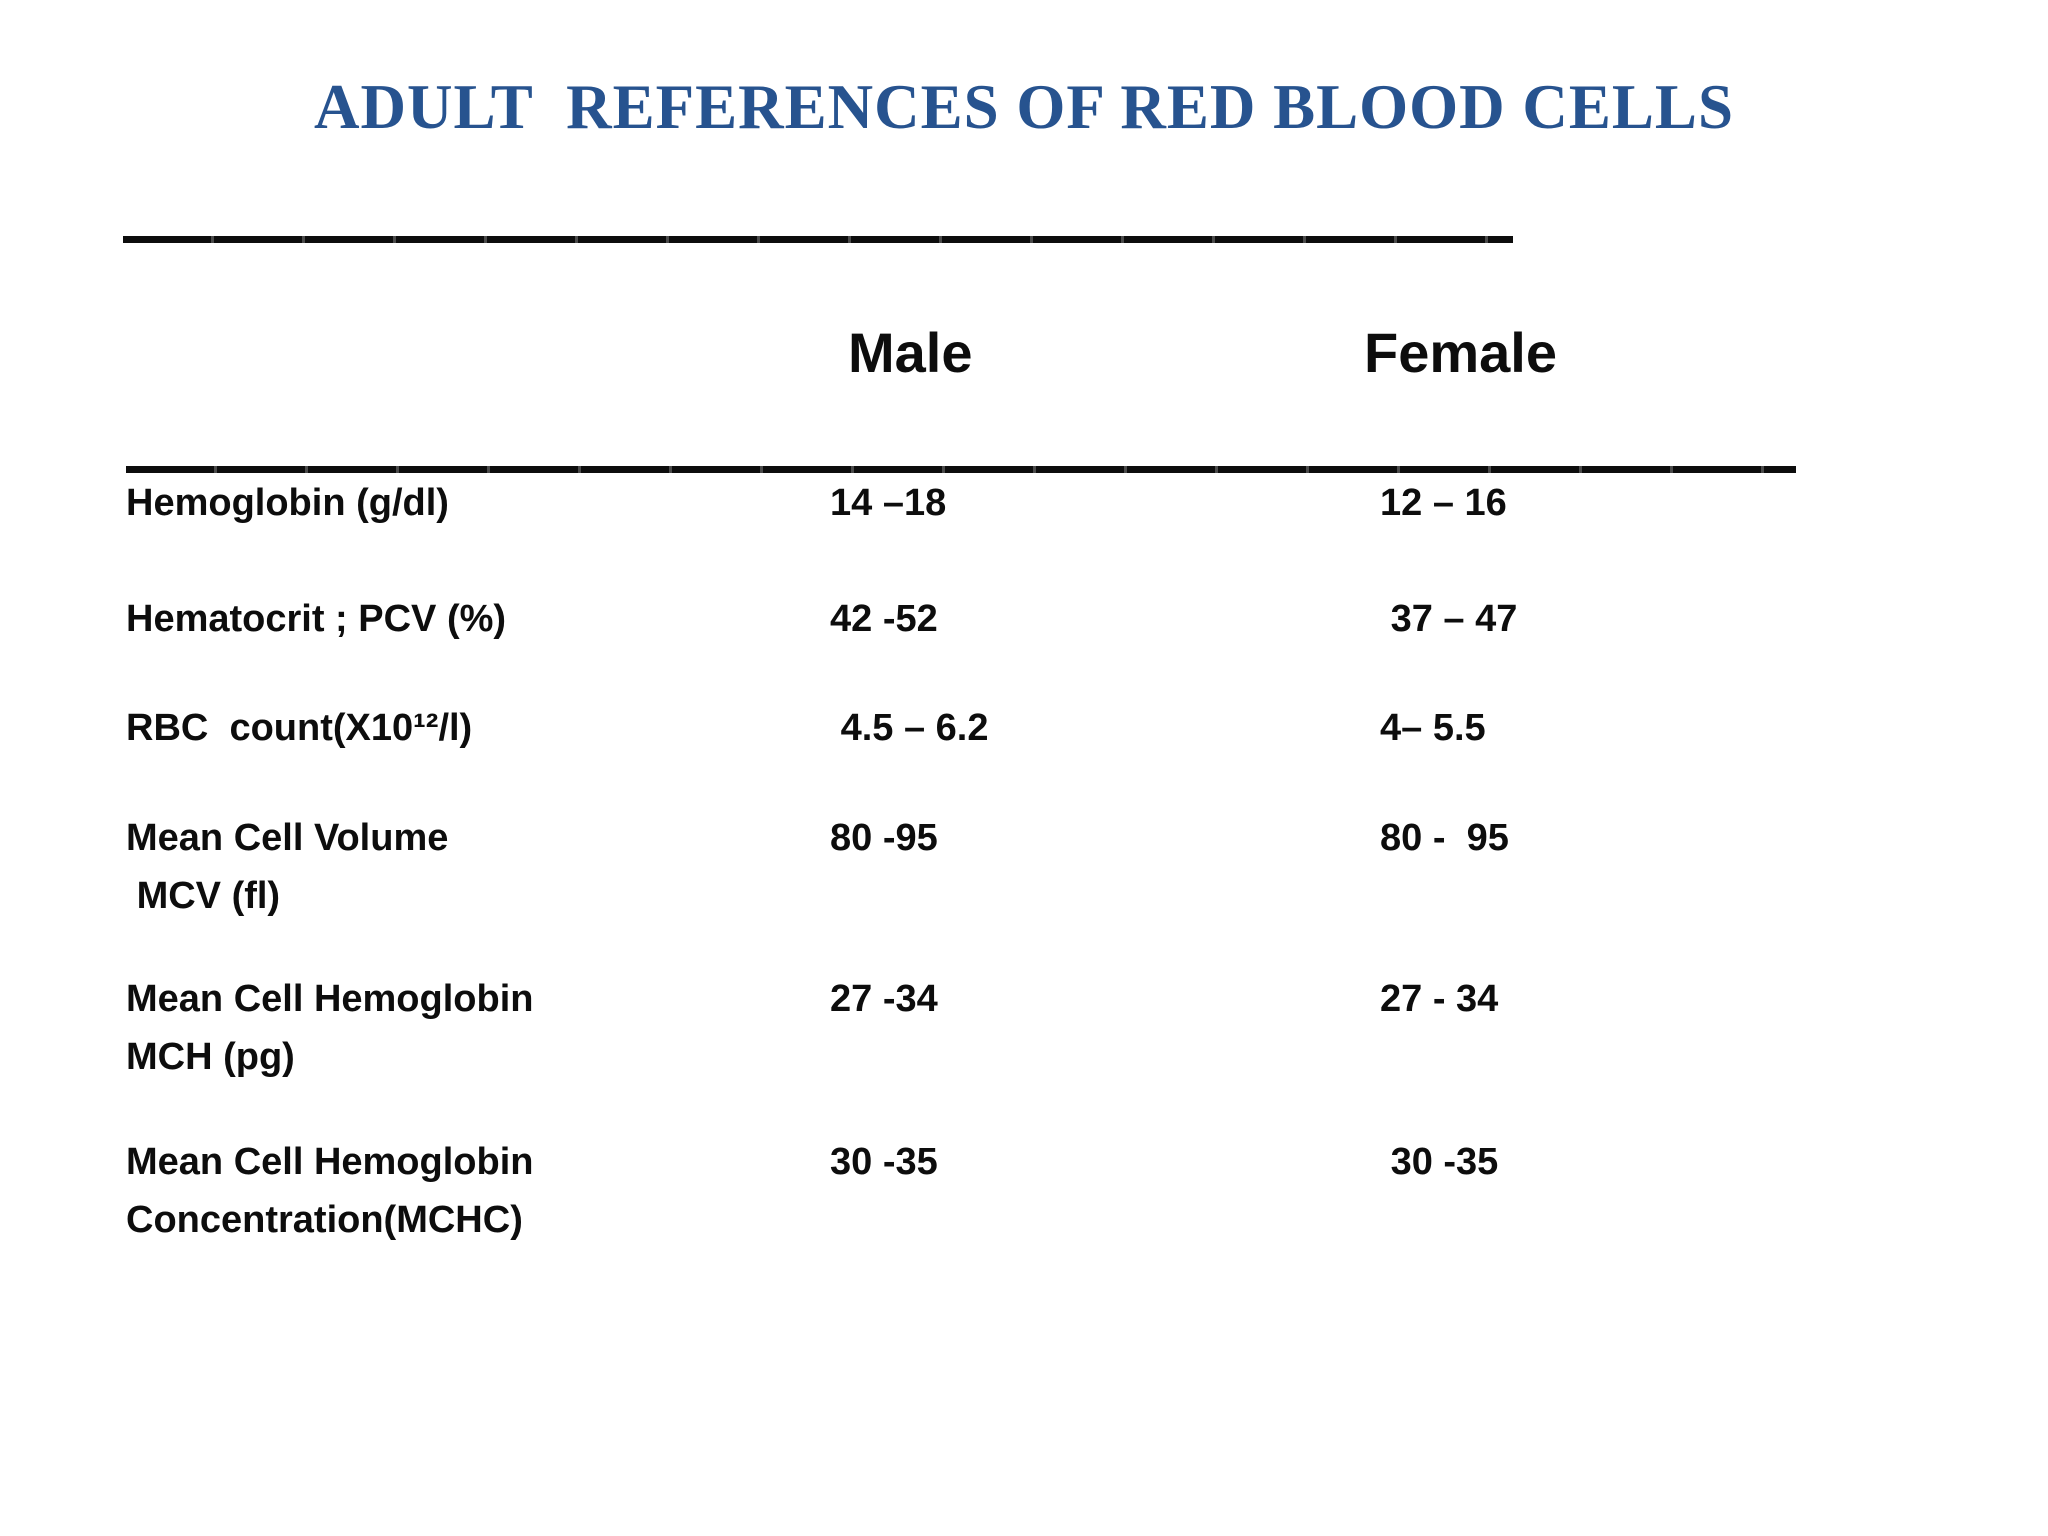 Image resolution: width=2048 pixels, height=1536 pixels. What do you see at coordinates (1024, 728) in the screenshot?
I see `table-row-rbc-count: RBC count(X10¹²/l) 4.5 – 6.2 4– 5.5` at bounding box center [1024, 728].